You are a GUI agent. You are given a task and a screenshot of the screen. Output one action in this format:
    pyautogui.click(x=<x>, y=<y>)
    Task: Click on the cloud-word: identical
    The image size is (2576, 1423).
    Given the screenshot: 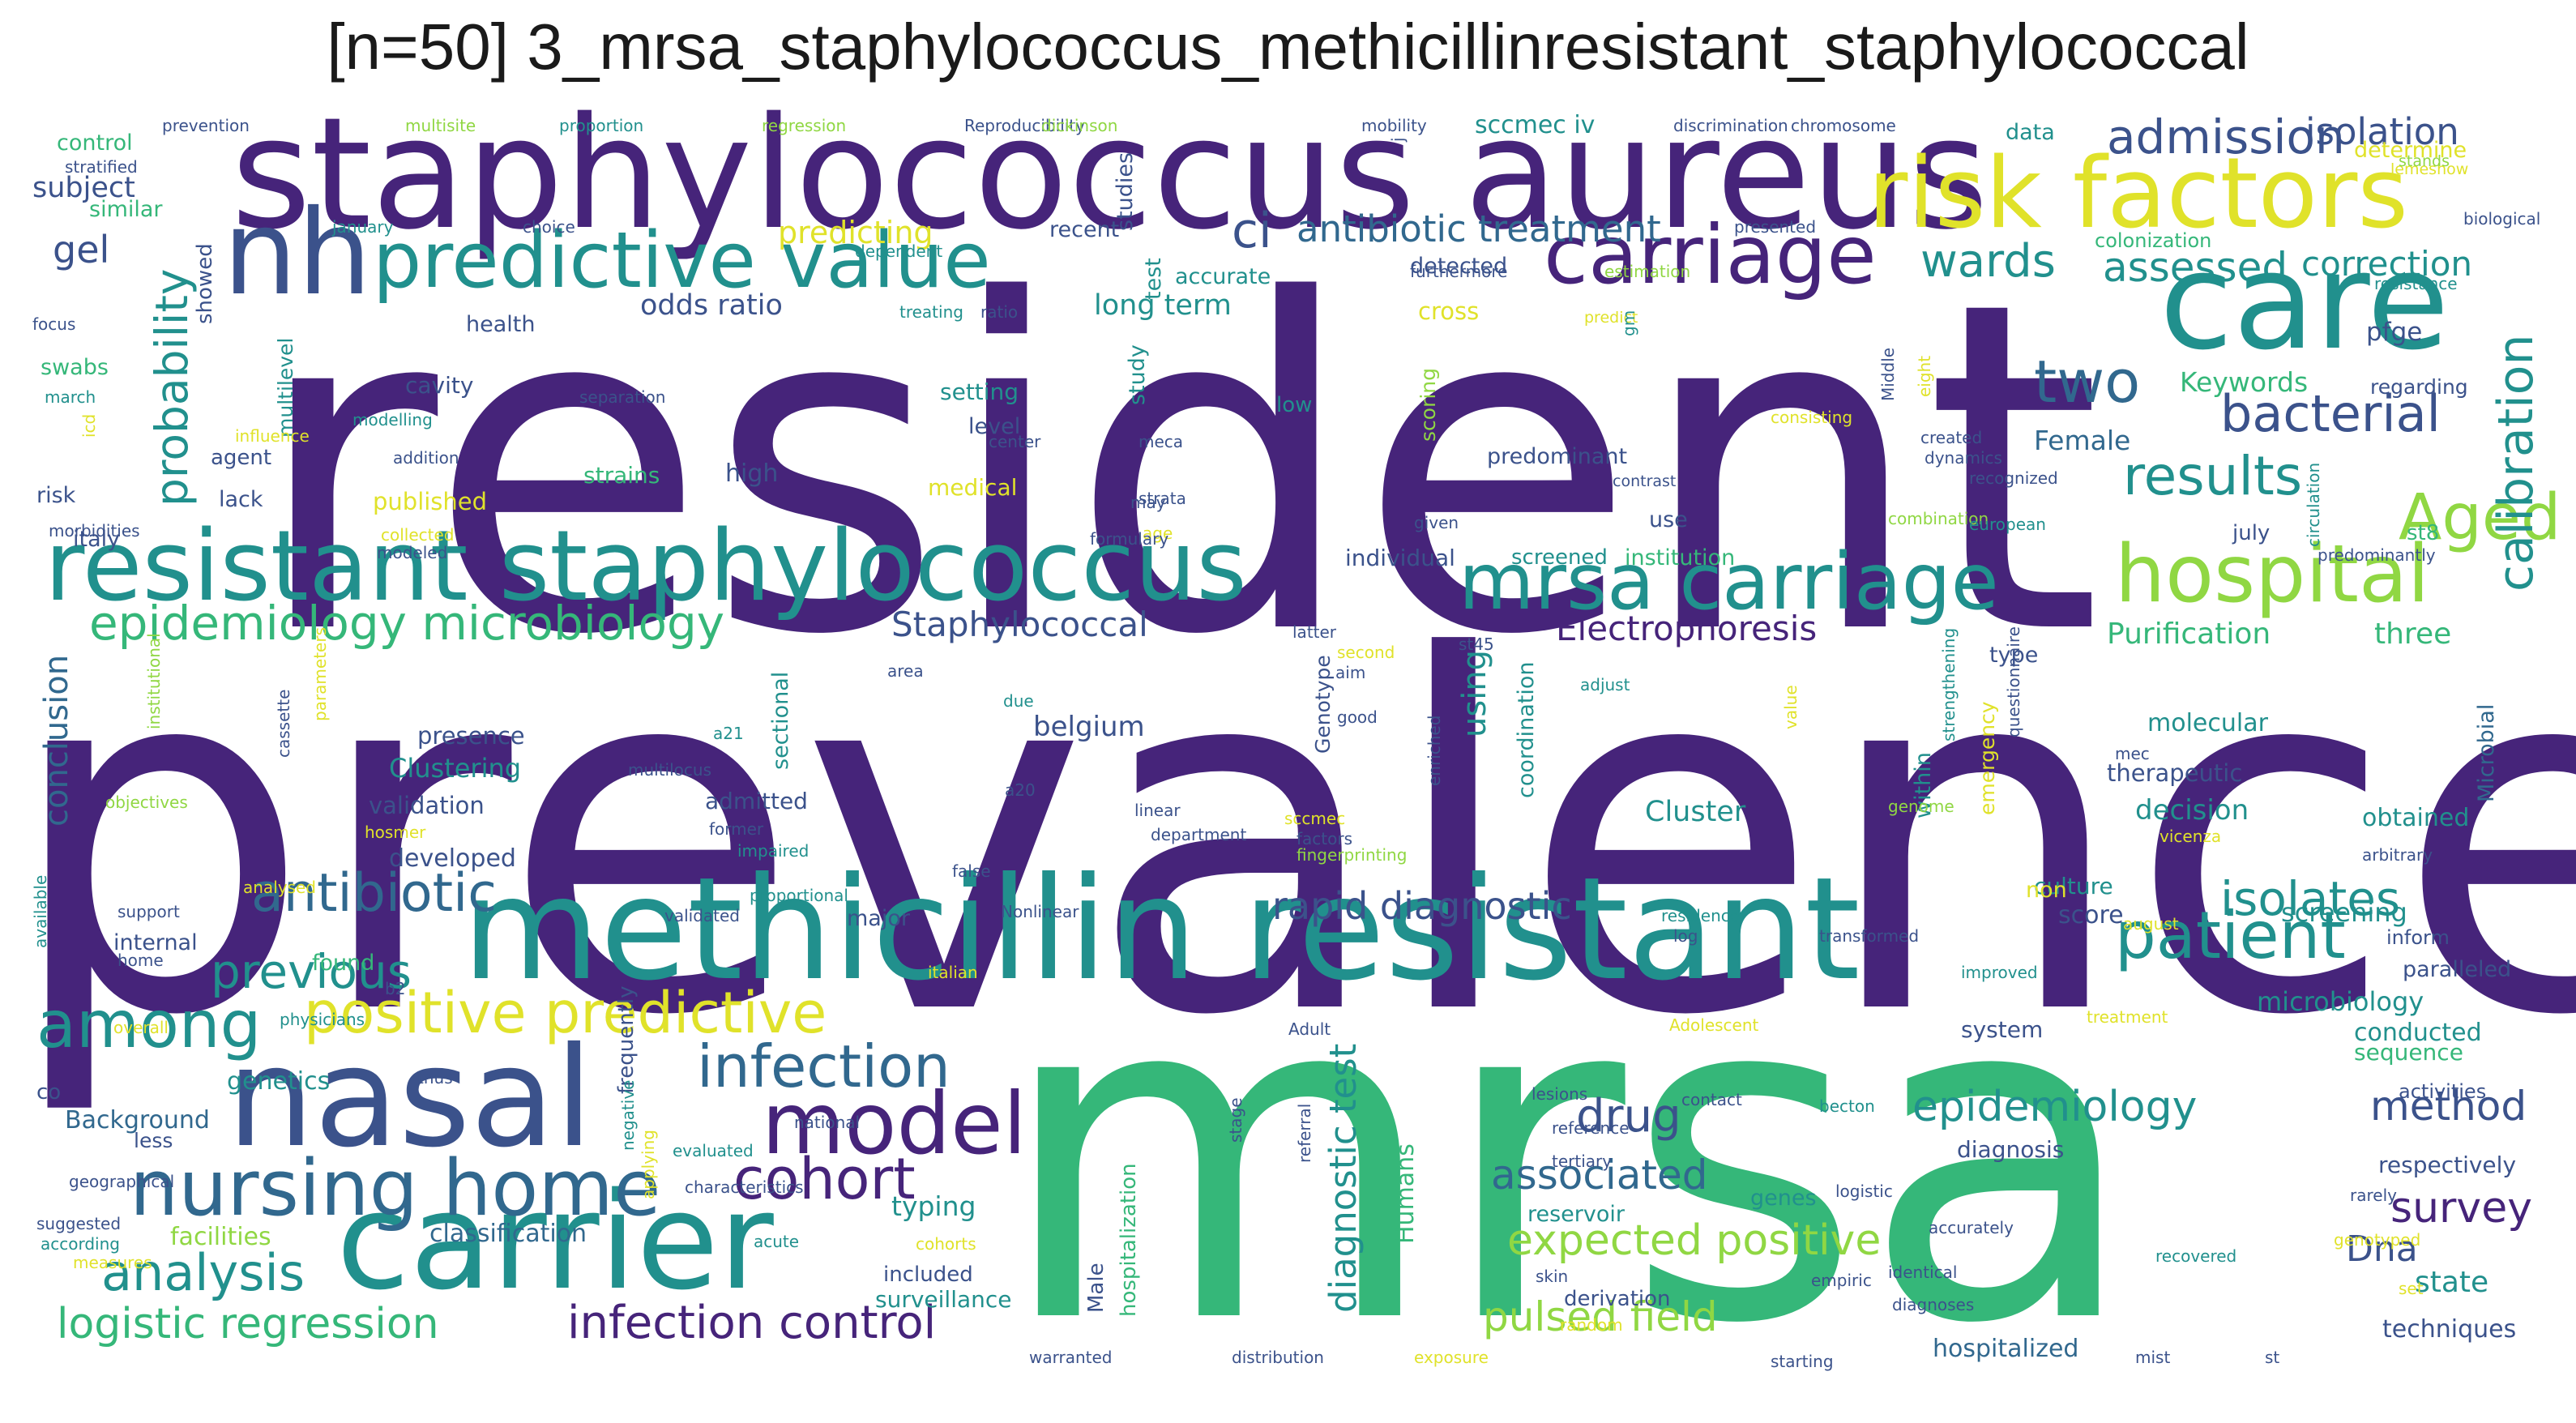 What is the action you would take?
    pyautogui.click(x=1923, y=1273)
    